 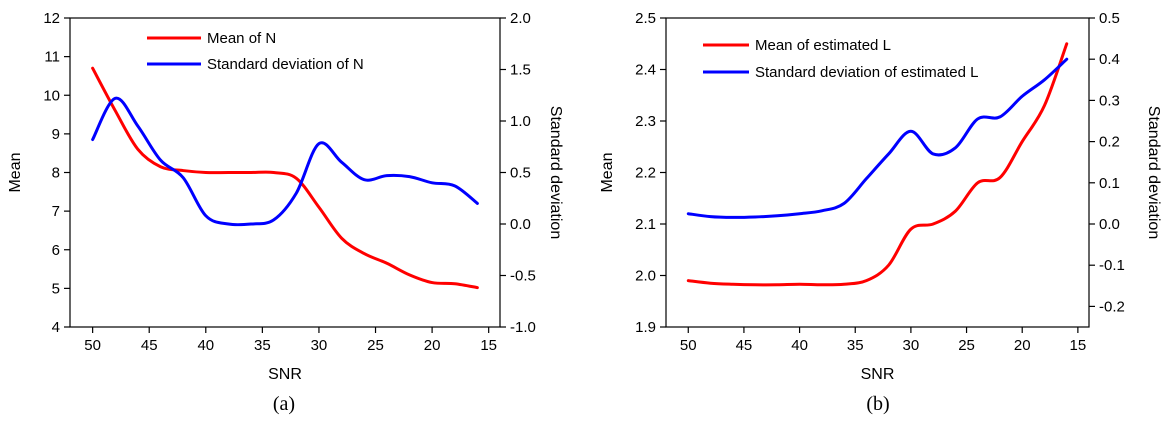 What do you see at coordinates (51, 18) in the screenshot?
I see `y-left-tick-label: 12` at bounding box center [51, 18].